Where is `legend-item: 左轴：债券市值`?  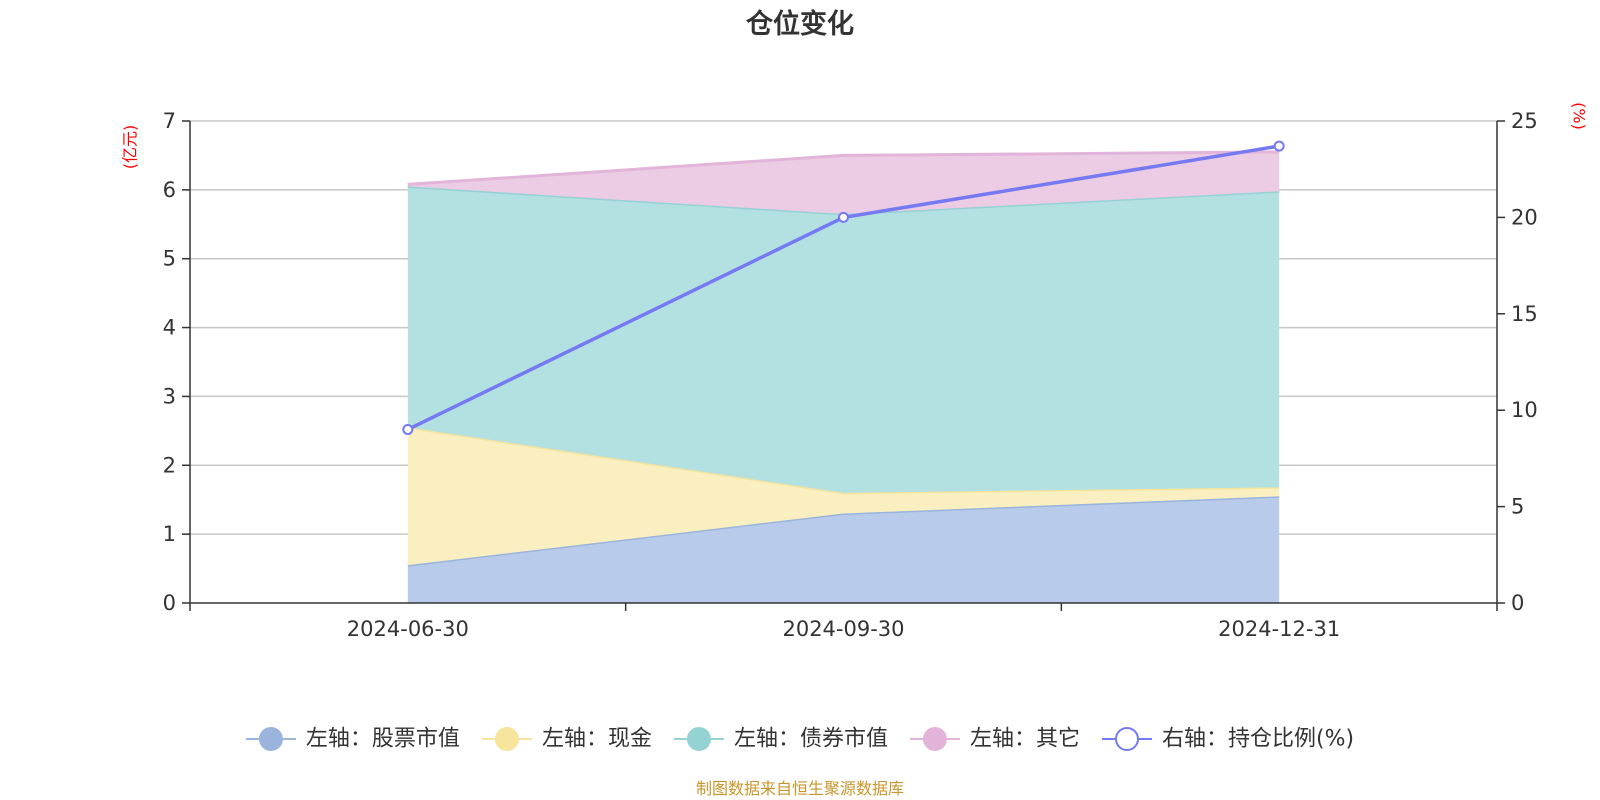
legend-item: 左轴：债券市值 is located at coordinates (780, 739).